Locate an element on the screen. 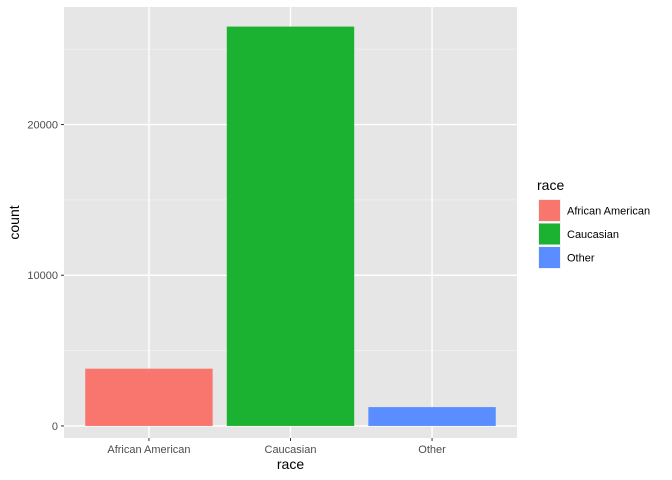 This screenshot has height=480, width=672. bar-other is located at coordinates (432, 416).